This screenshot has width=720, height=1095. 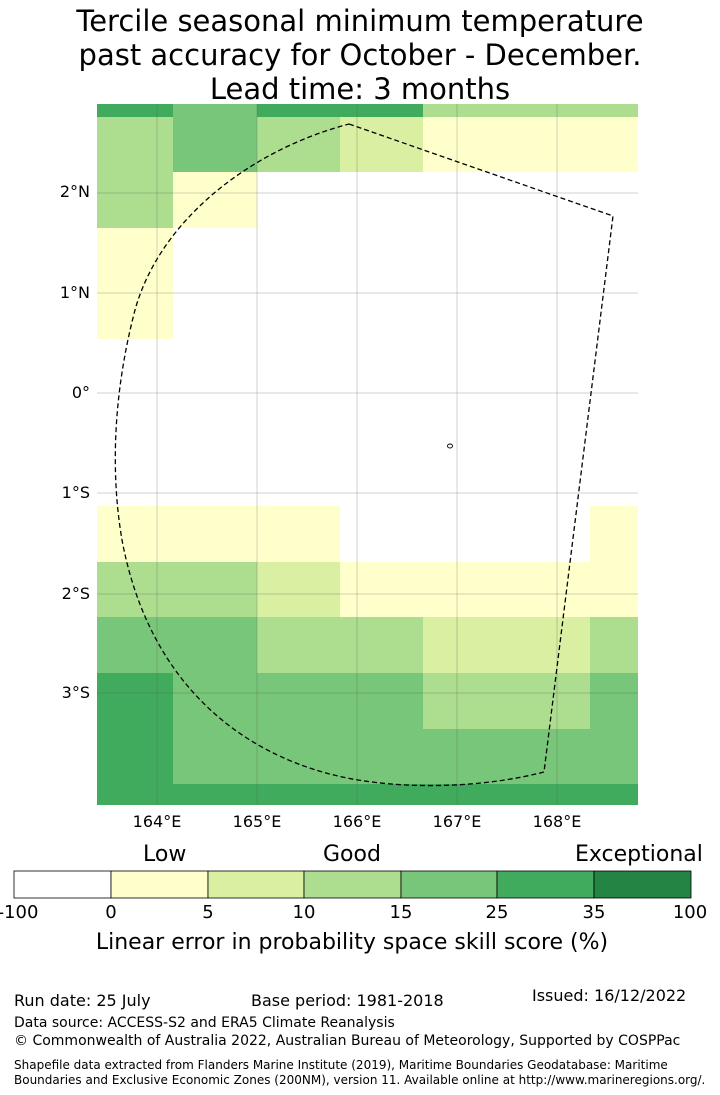 I want to click on category-low: Low, so click(x=165, y=854).